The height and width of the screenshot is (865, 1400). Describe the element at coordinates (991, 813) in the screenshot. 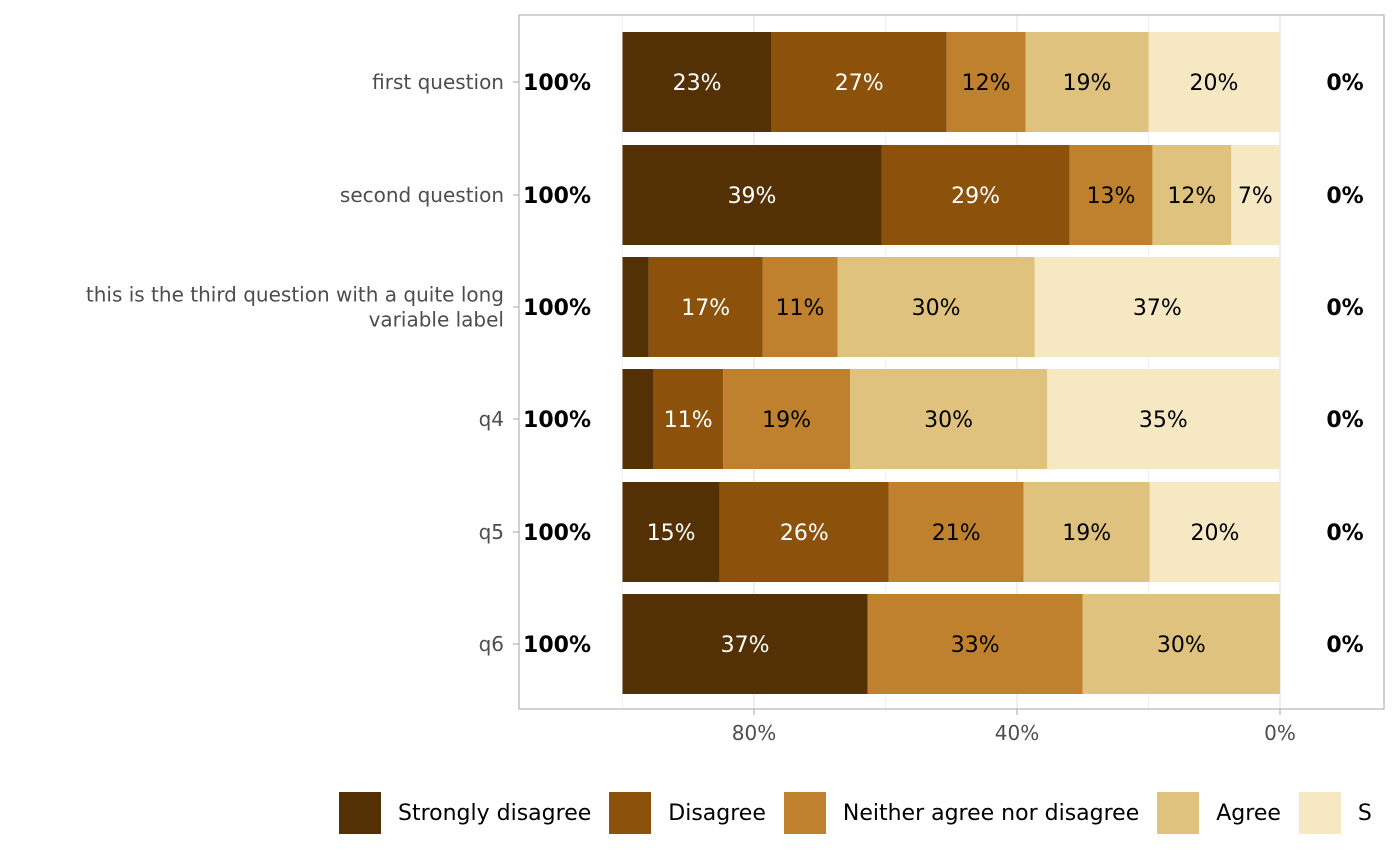

I see `legend-label: Neither agree nor disagree` at that location.